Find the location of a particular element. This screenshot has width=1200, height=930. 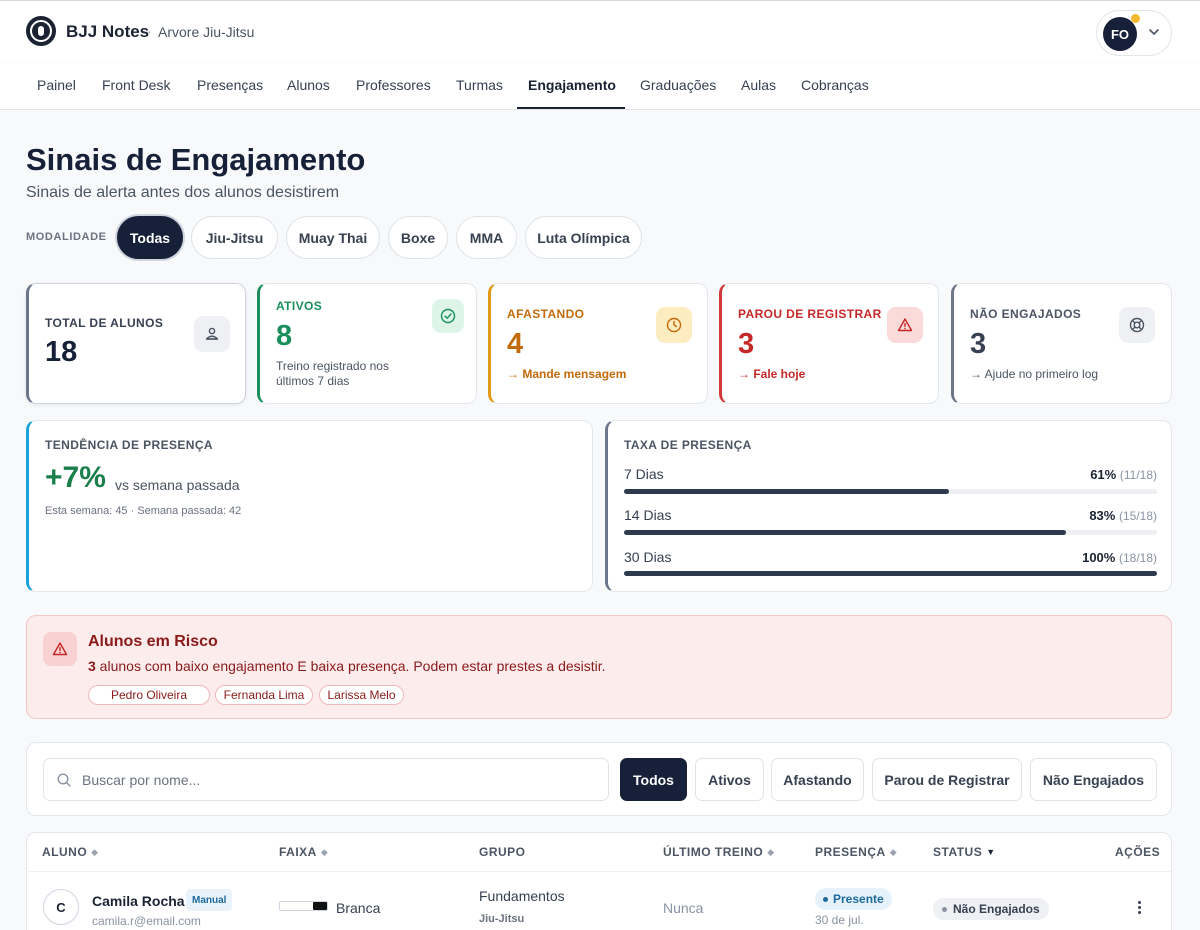

user-menu-button: FO is located at coordinates (1134, 33).